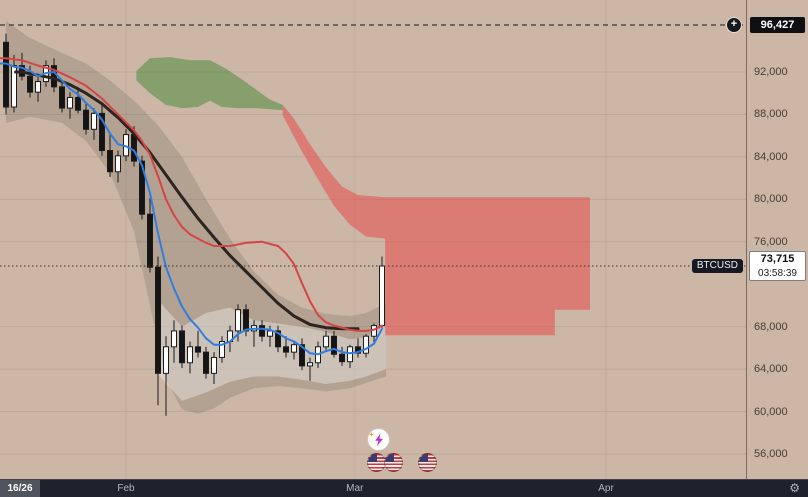 This screenshot has height=497, width=808. What do you see at coordinates (20, 488) in the screenshot?
I see `bar-replay-counter-badge: 16/26` at bounding box center [20, 488].